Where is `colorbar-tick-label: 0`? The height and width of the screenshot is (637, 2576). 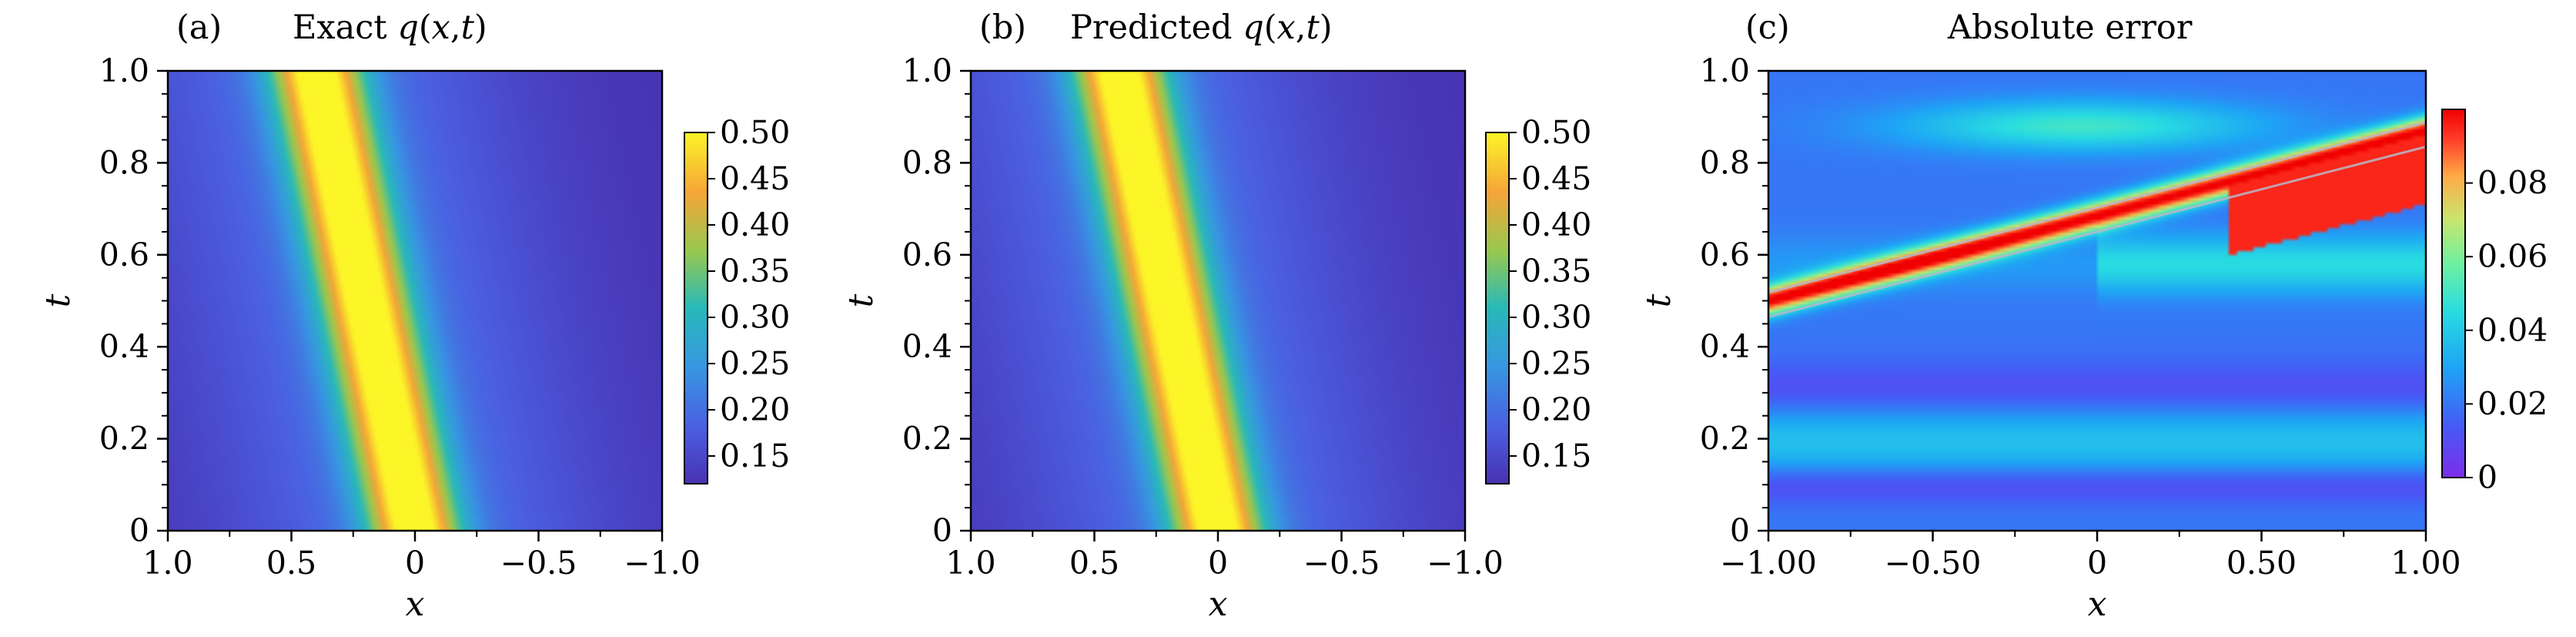
colorbar-tick-label: 0 is located at coordinates (2487, 477).